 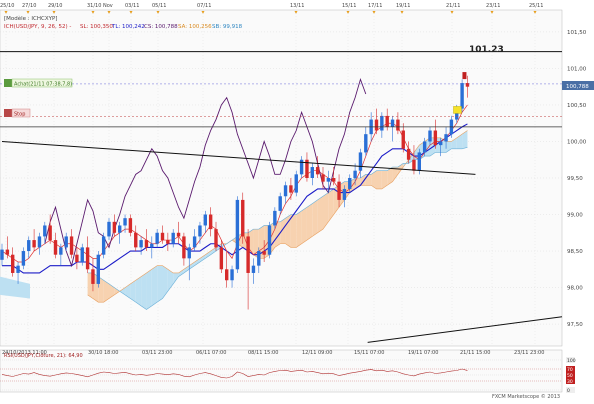 What do you see at coordinates (7, 6) in the screenshot?
I see `top-date-label: 25/10` at bounding box center [7, 6].